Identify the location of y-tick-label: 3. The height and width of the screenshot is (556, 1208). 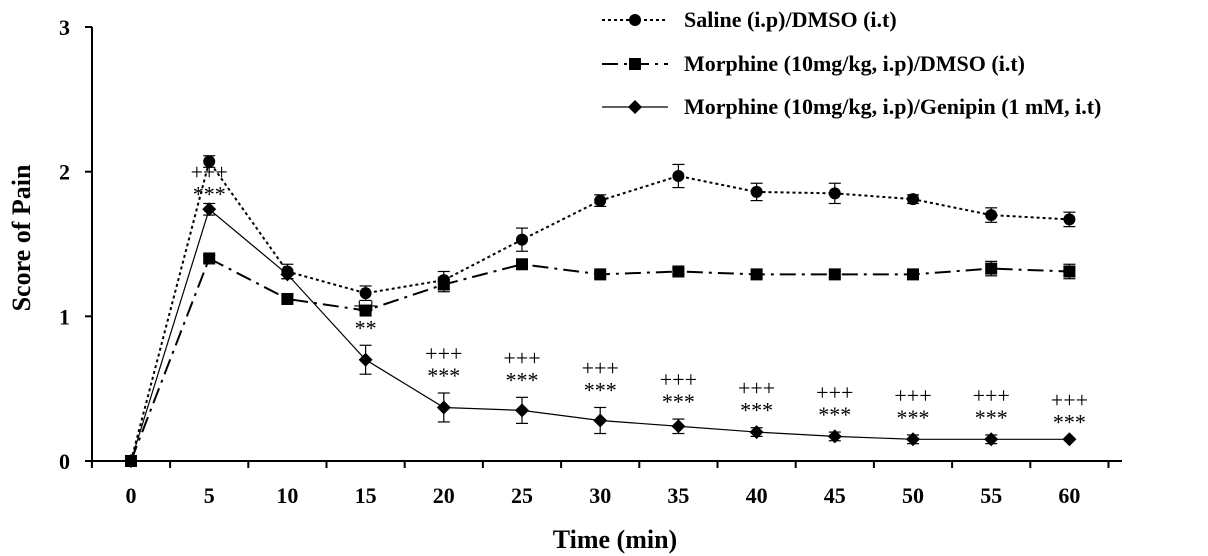
(64, 27).